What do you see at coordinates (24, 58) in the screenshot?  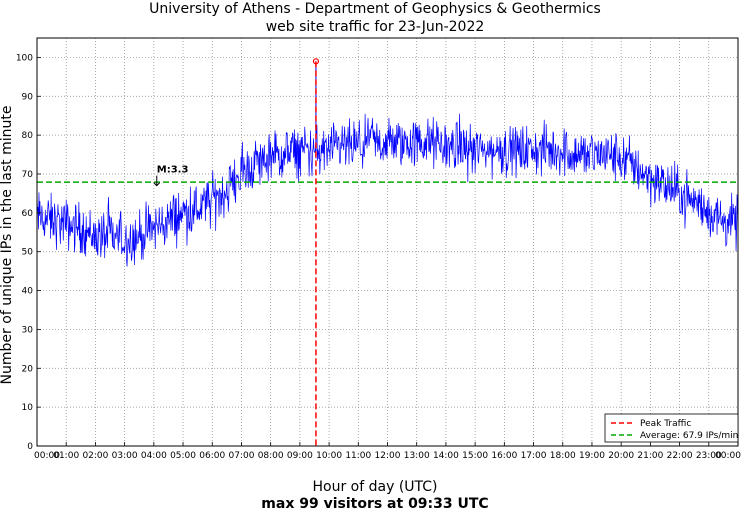 I see `y-tick-label: 100` at bounding box center [24, 58].